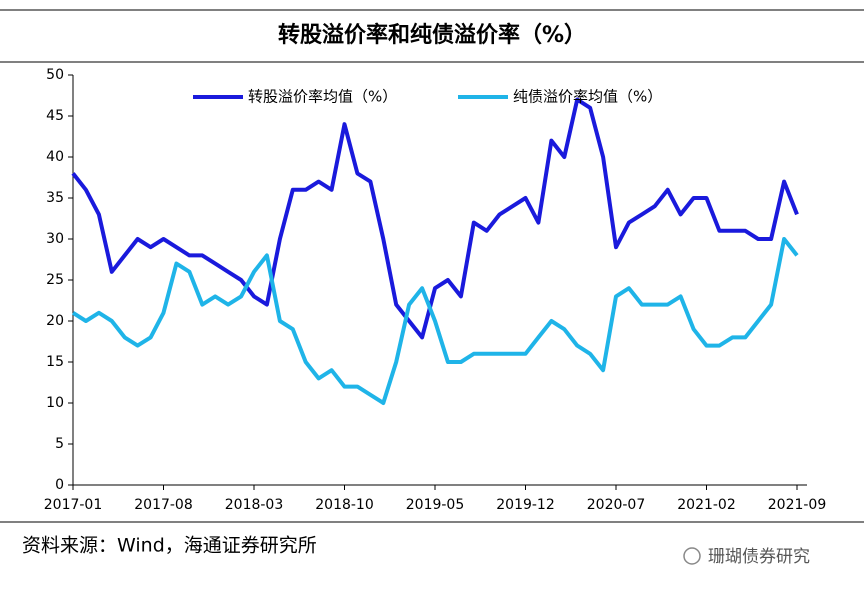 Image resolution: width=864 pixels, height=595 pixels. Describe the element at coordinates (59, 485) in the screenshot. I see `y-tick-label: 0` at that location.